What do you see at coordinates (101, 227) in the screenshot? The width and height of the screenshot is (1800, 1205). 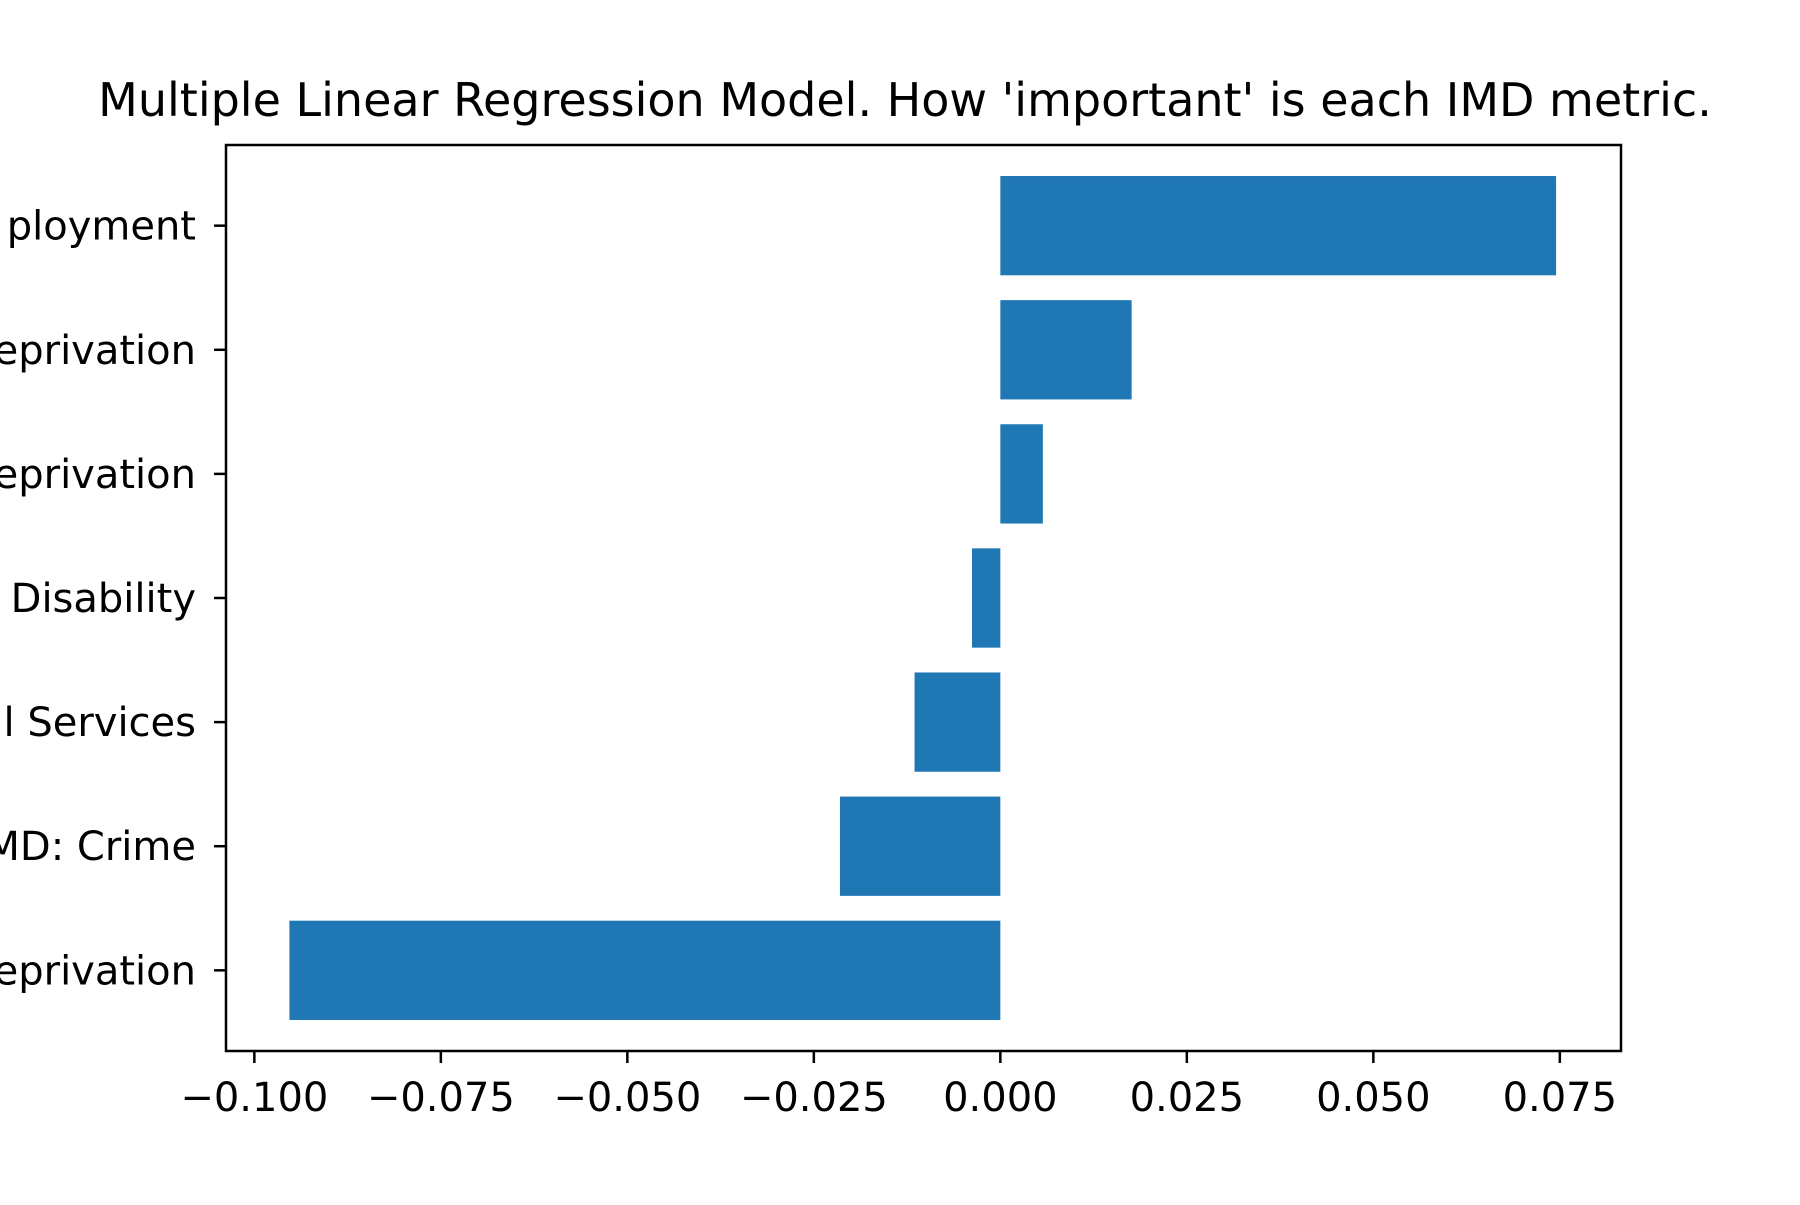 I see `y-tick-label-0: ployment` at bounding box center [101, 227].